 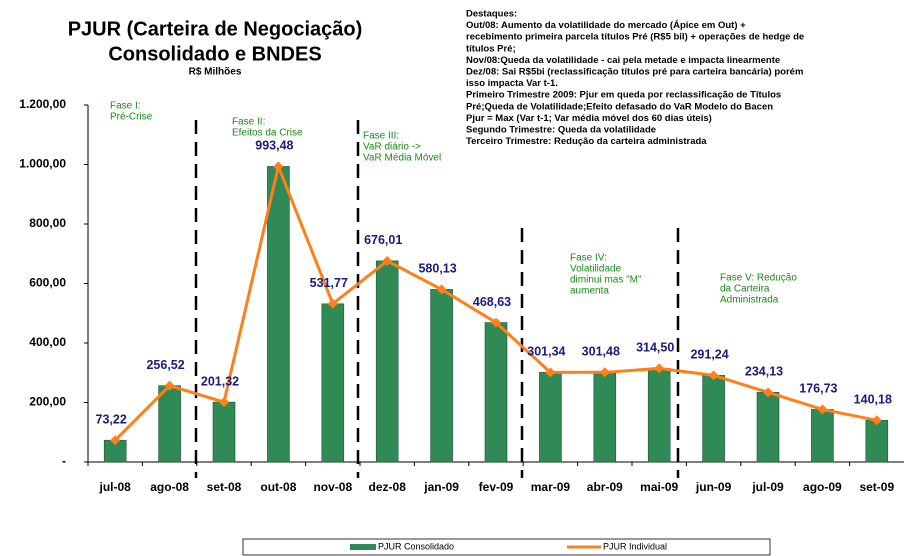 I want to click on phase-annotation: Efeitos da Crise, so click(x=267, y=133).